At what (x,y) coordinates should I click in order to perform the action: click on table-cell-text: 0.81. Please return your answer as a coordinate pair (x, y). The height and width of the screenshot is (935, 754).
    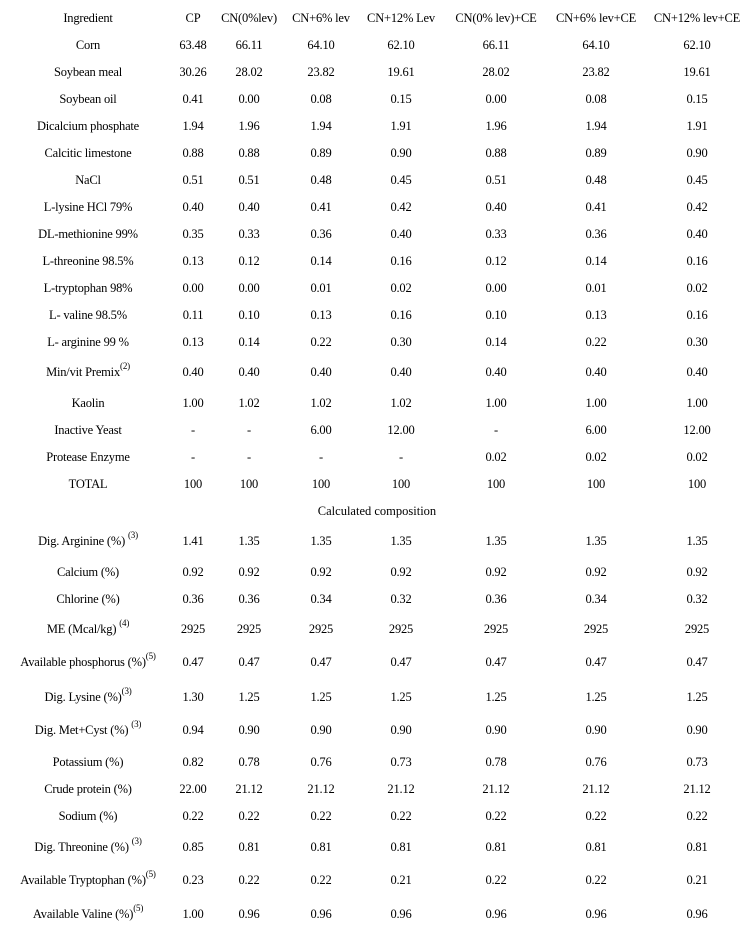
    Looking at the image, I should click on (401, 847).